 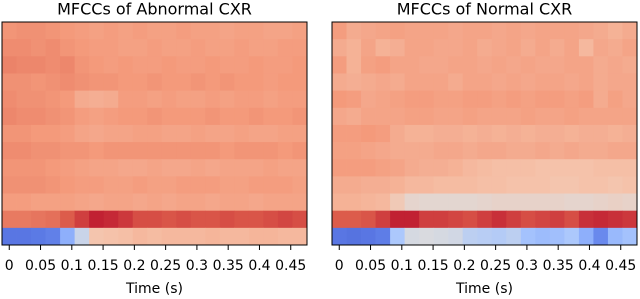 I want to click on x-tick-label: 0.4, so click(x=259, y=266).